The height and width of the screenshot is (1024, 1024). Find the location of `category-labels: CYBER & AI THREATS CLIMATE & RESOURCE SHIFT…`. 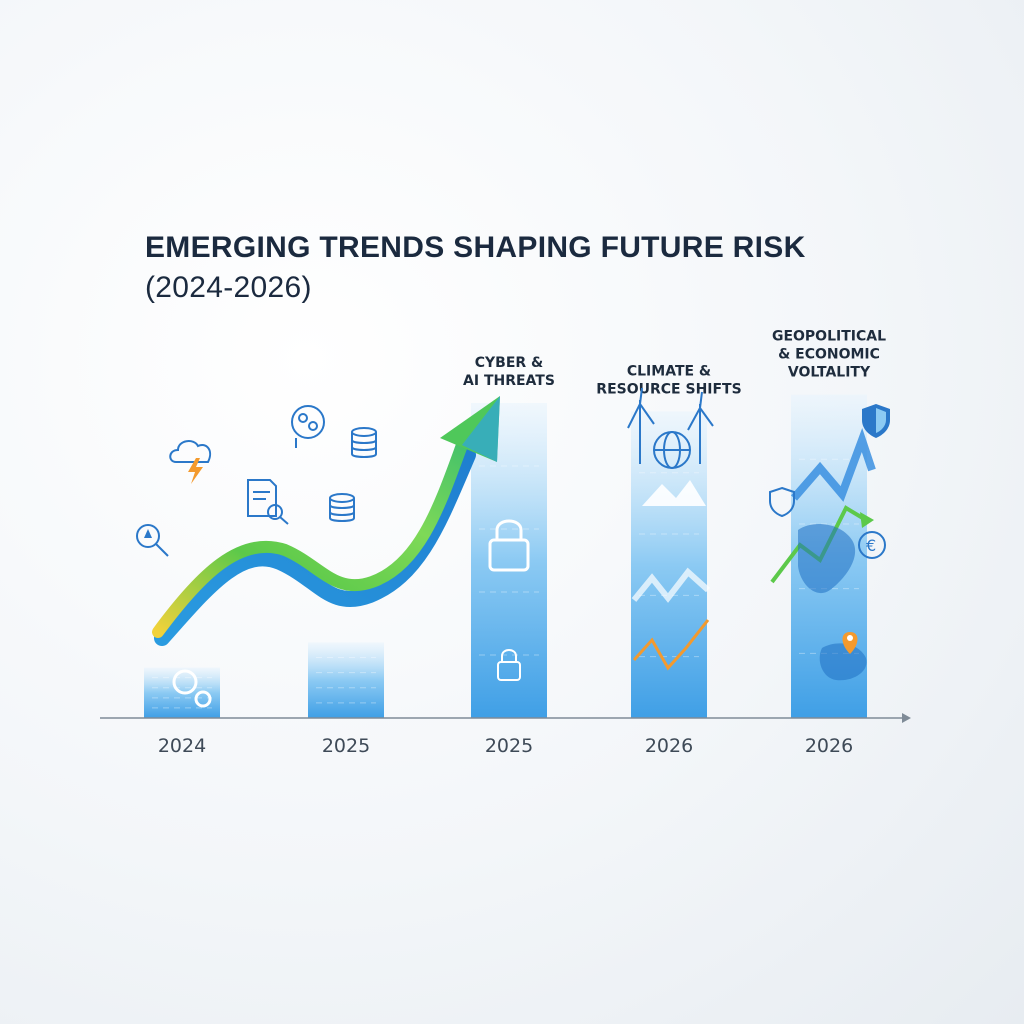

category-labels: CYBER & AI THREATS CLIMATE & RESOURCE SHIFT… is located at coordinates (674, 363).